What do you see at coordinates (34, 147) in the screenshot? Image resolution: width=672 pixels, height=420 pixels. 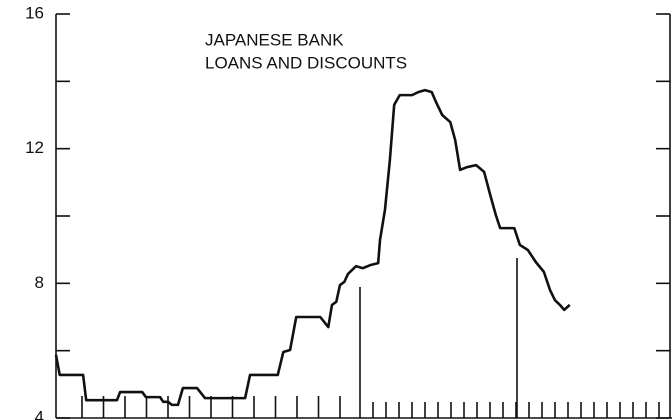 I see `y-tick-label: 12` at bounding box center [34, 147].